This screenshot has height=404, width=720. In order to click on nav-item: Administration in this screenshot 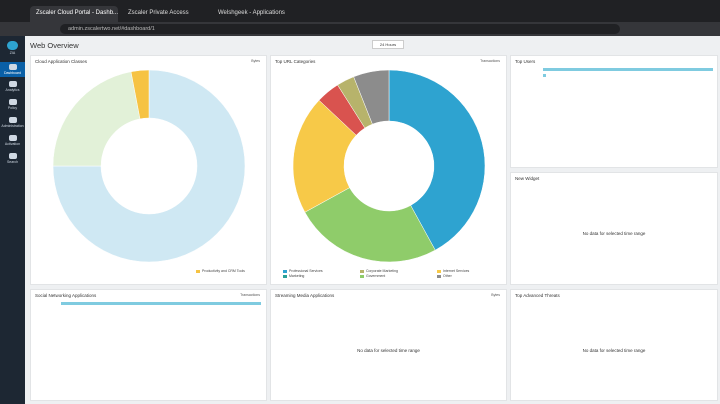, I will do `click(12, 122)`.